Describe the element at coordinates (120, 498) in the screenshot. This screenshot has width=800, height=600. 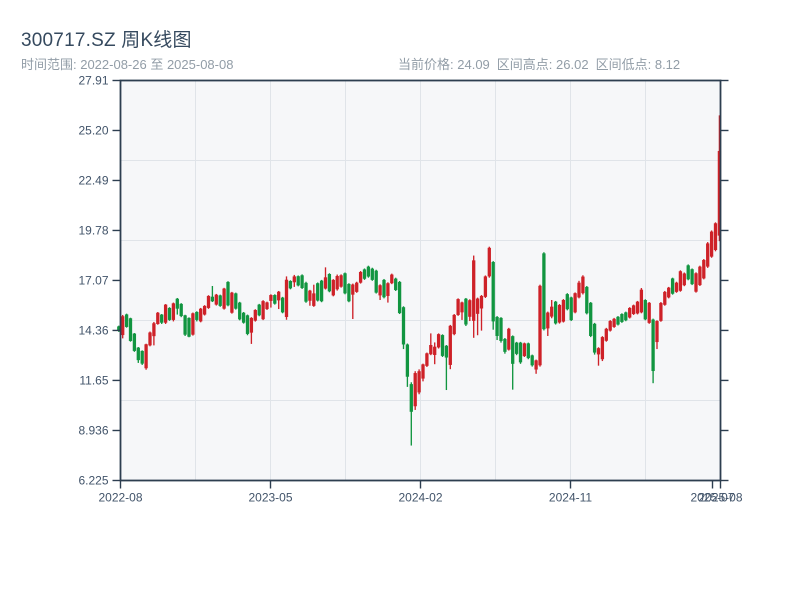
I see `x-tick-label: 2022-08` at that location.